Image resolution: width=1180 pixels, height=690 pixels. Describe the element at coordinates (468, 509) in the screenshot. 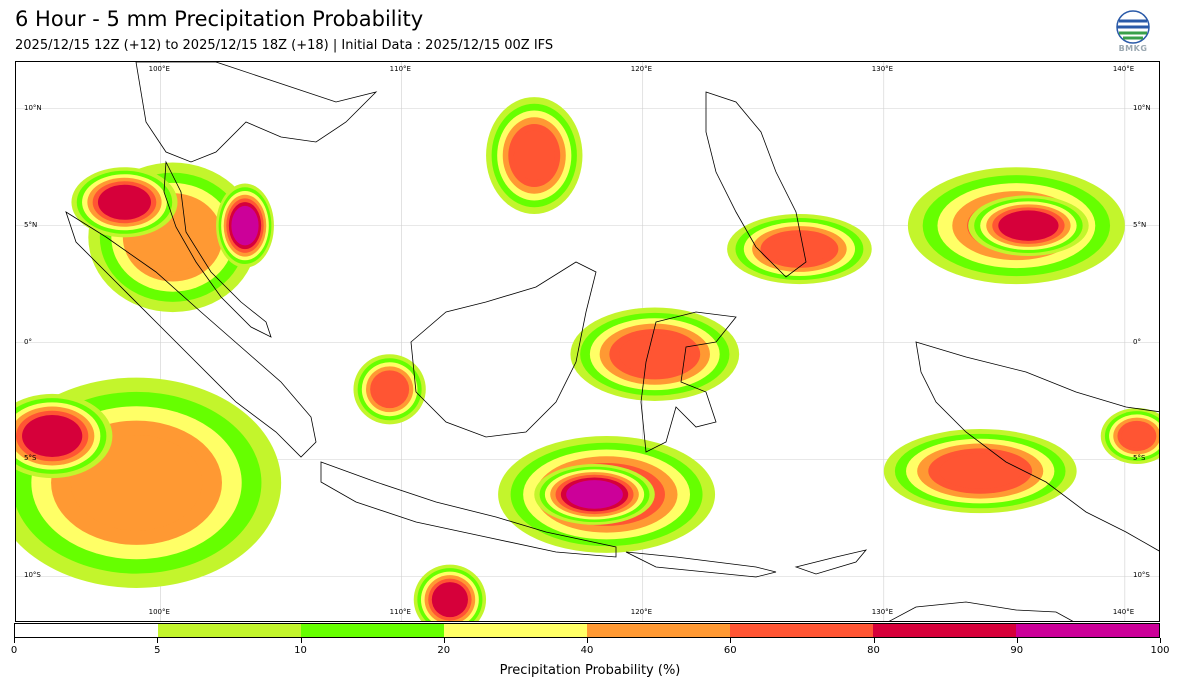

I see `coastline-java` at that location.